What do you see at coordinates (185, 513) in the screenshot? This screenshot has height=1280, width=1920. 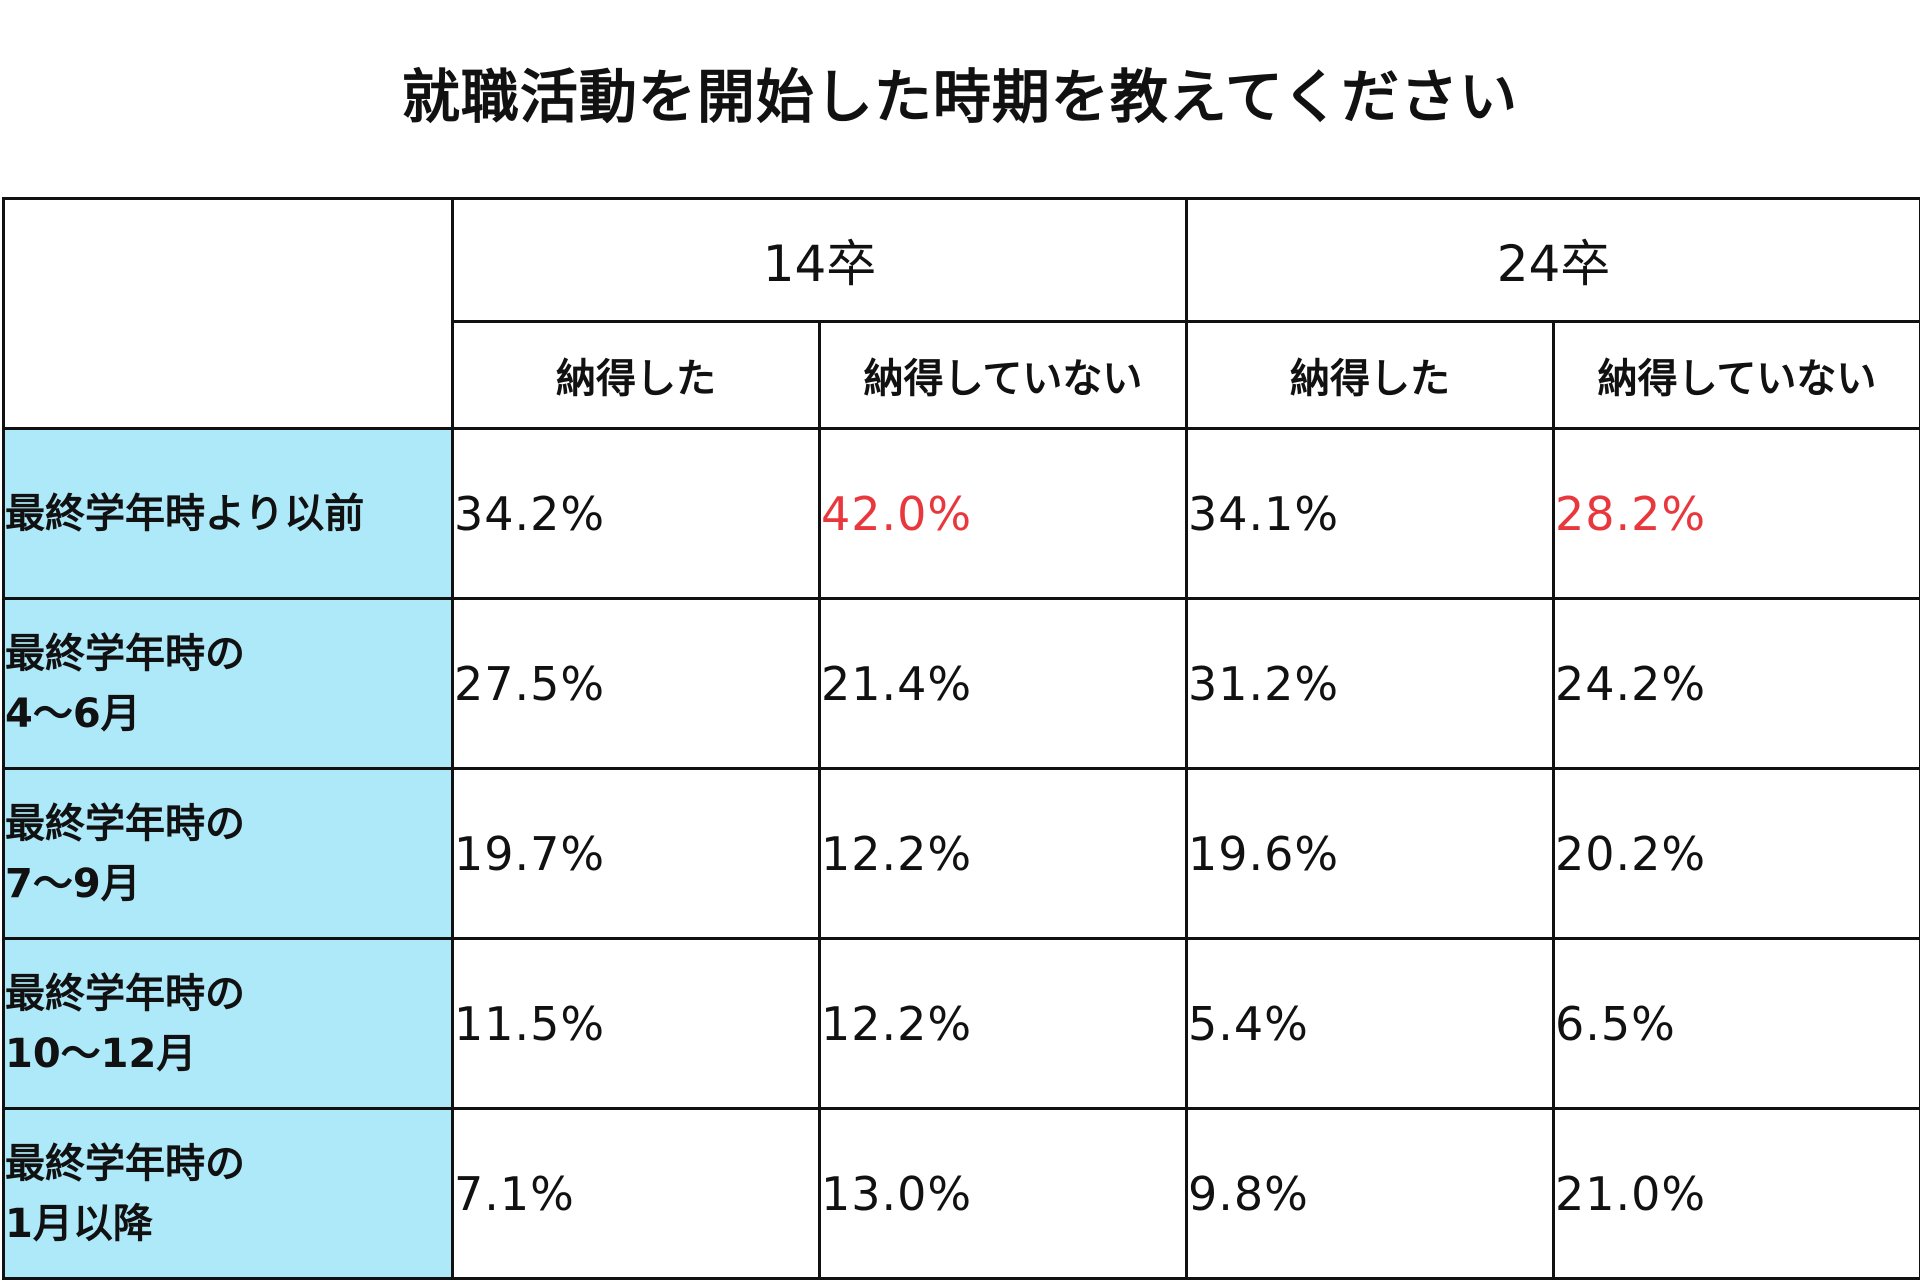 I see `row-label-line: 最終学年時より以前` at bounding box center [185, 513].